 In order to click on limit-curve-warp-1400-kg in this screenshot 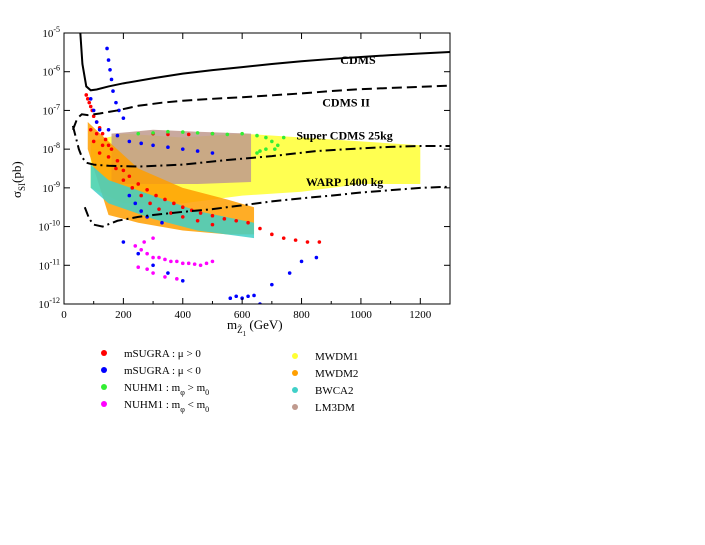, I will do `click(266, 206)`.